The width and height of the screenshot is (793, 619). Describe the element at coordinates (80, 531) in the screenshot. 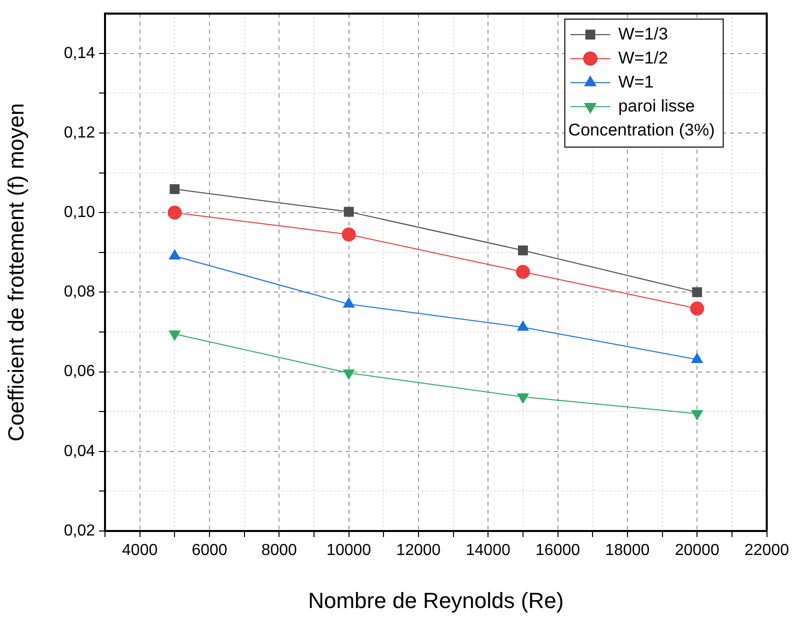

I see `y-tick-label: 0,02` at that location.